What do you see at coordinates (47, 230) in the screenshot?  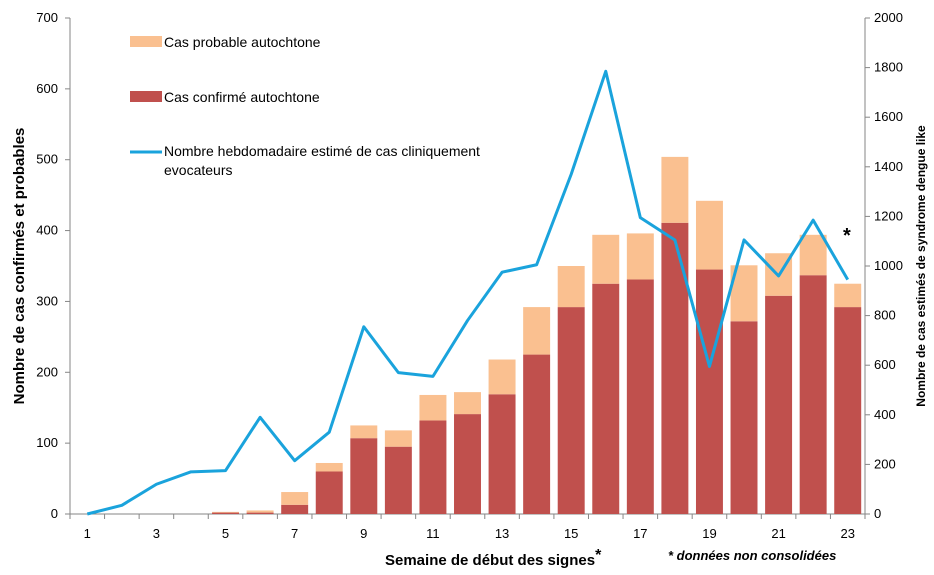 I see `y-left-tick-label: 400` at bounding box center [47, 230].